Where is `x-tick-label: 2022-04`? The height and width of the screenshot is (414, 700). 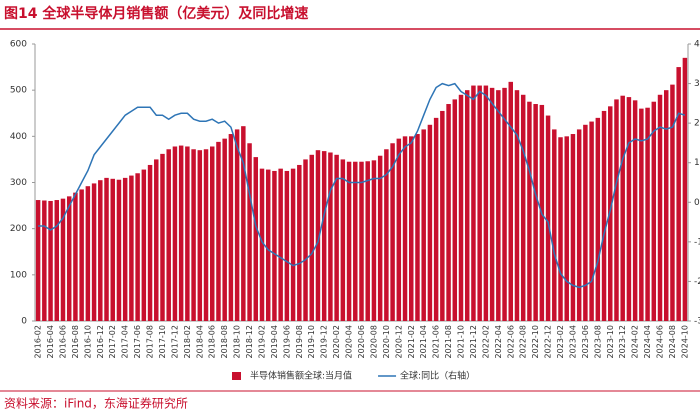
x-tick-label: 2022-04 is located at coordinates (498, 341).